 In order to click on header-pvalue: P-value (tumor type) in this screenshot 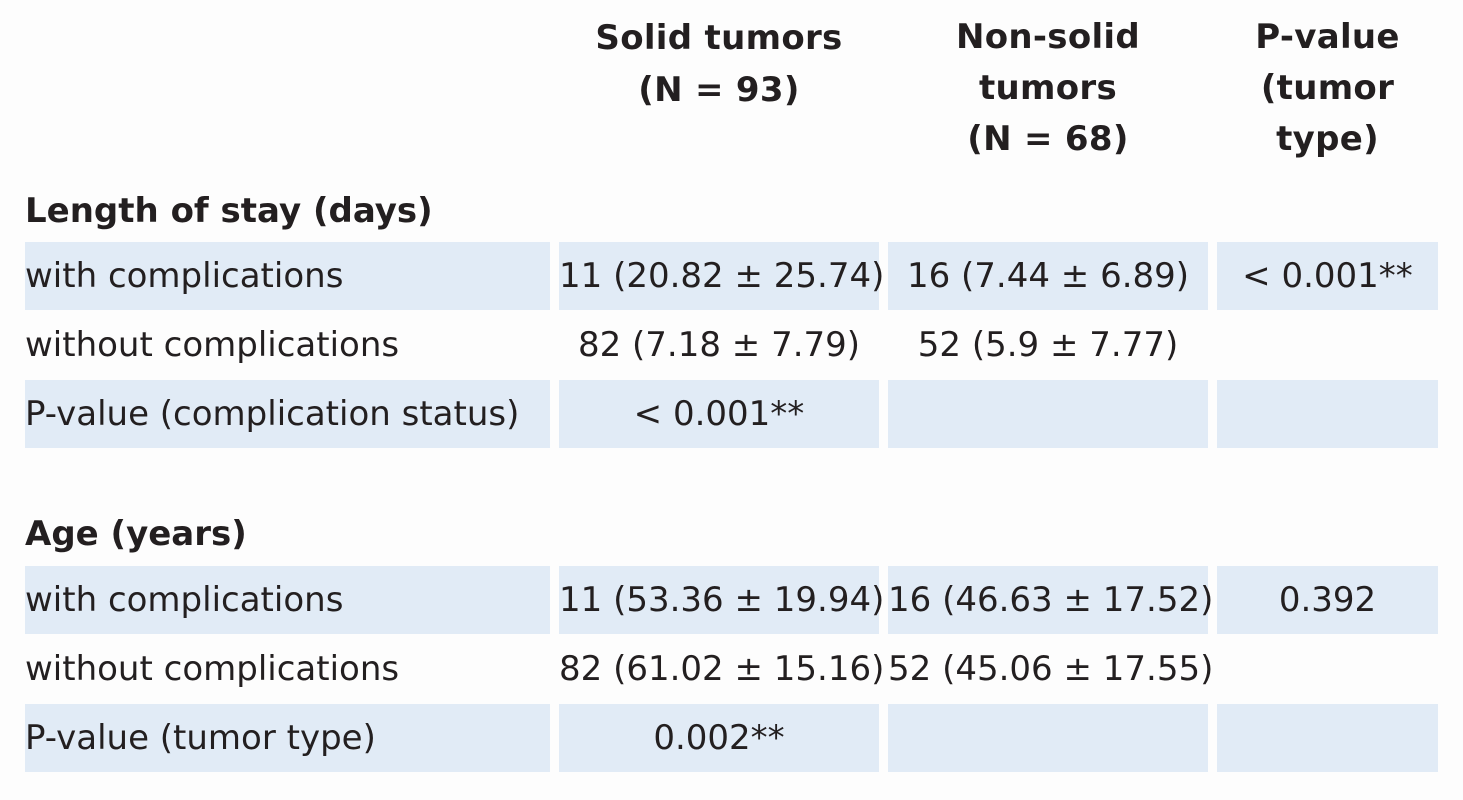, I will do `click(1327, 88)`.